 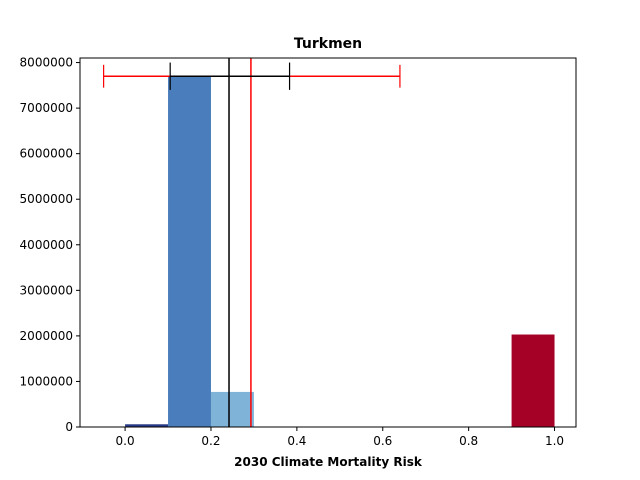 I want to click on x-axis: 0.0 0.2 0.4 0.6 0.8 1.0, so click(x=340, y=437).